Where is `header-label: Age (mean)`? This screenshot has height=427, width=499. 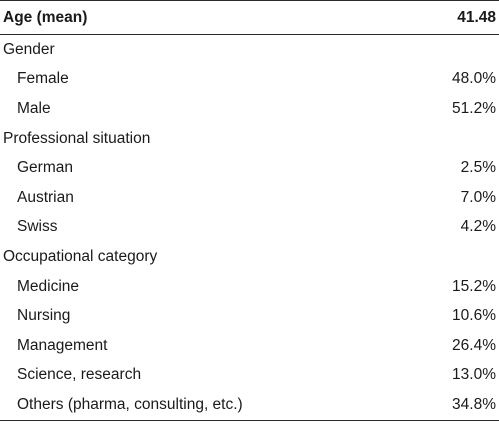 header-label: Age (mean) is located at coordinates (45, 17).